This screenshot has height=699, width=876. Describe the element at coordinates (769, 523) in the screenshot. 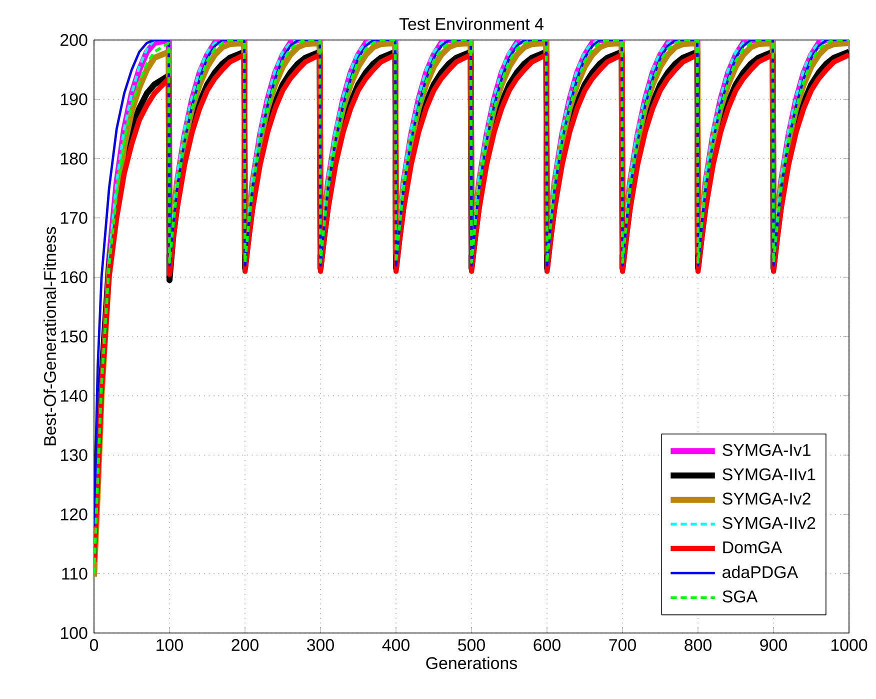

I see `legend-label: SYMGA-IIv2` at that location.